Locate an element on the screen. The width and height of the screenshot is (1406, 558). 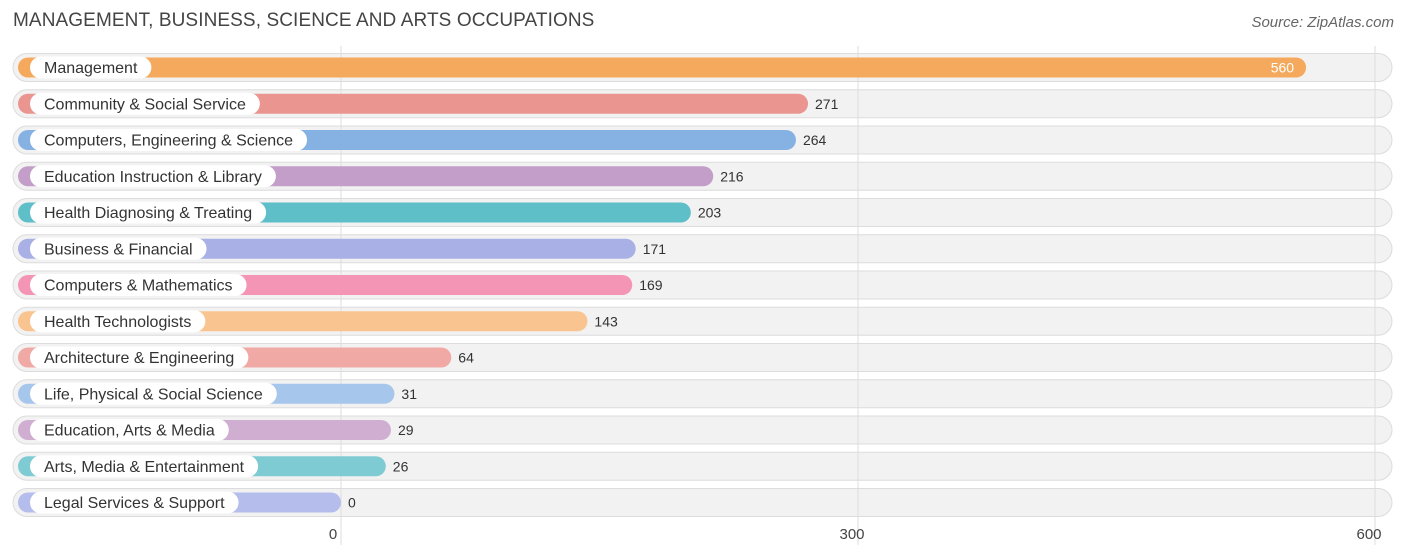
x-tick-label: 600 is located at coordinates (1368, 534).